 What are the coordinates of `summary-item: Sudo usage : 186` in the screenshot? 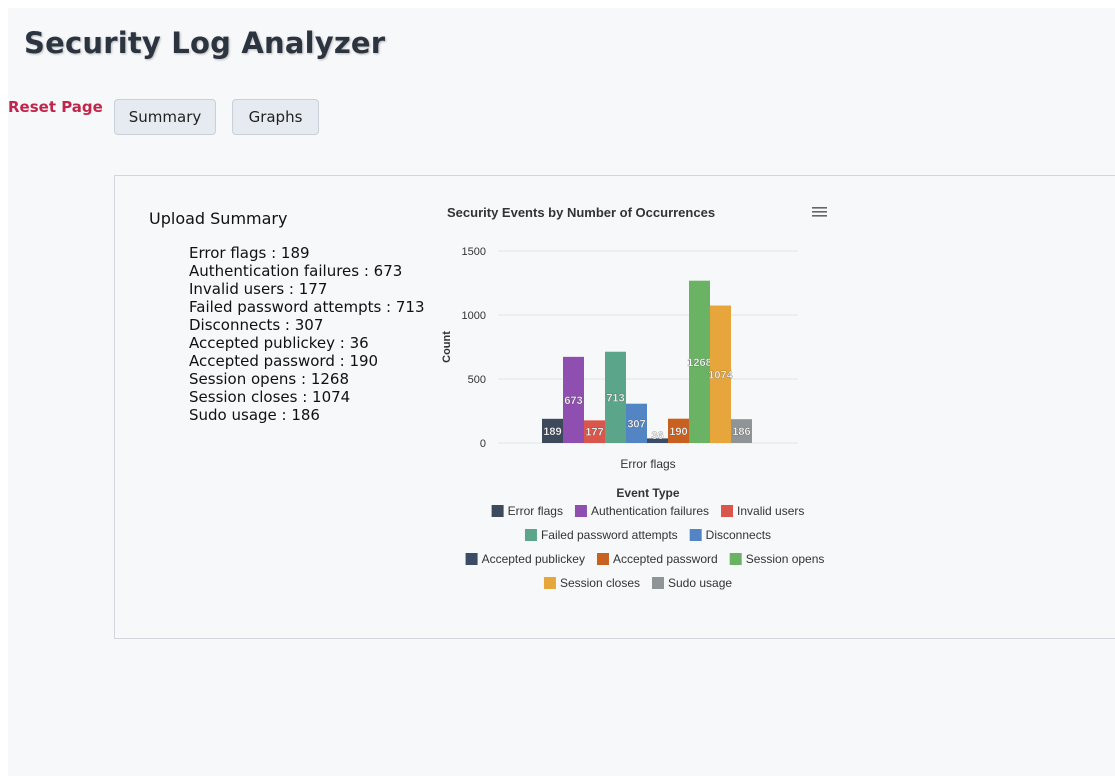 It's located at (254, 415).